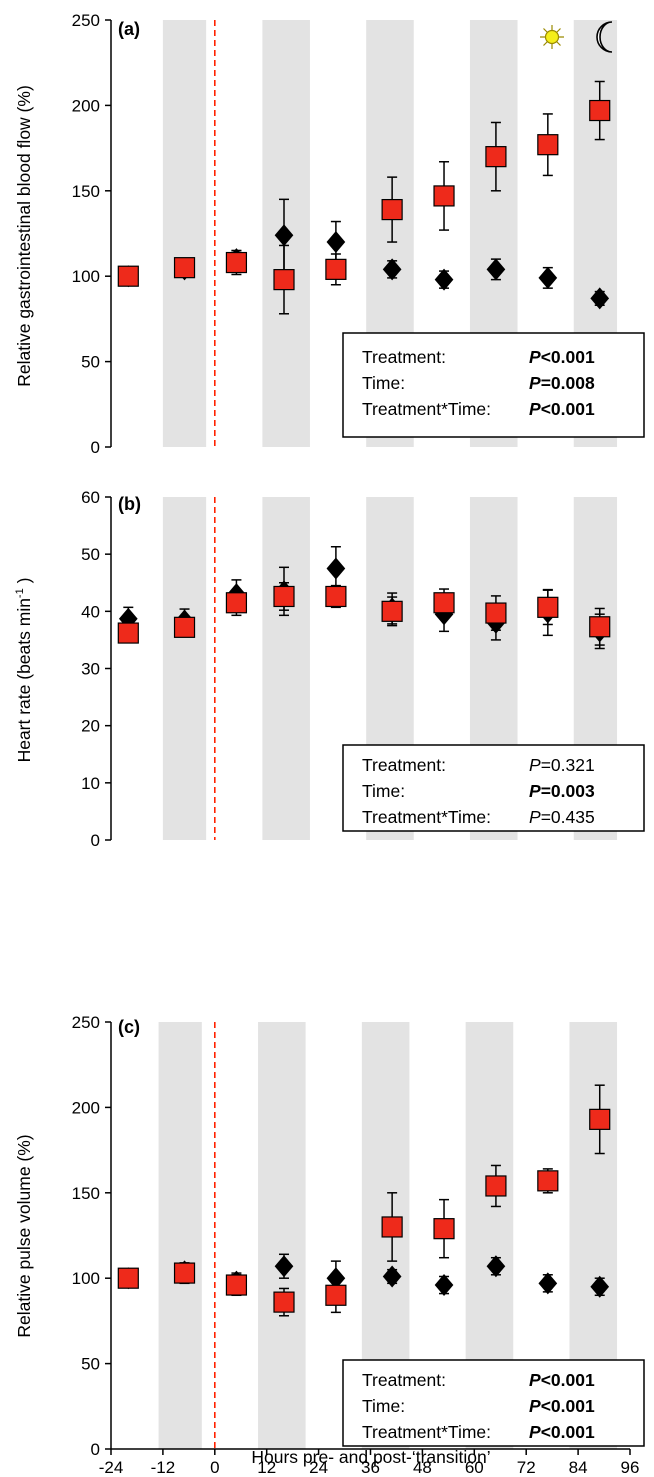  Describe the element at coordinates (214, 1467) in the screenshot. I see `x-tick-label: 0` at that location.